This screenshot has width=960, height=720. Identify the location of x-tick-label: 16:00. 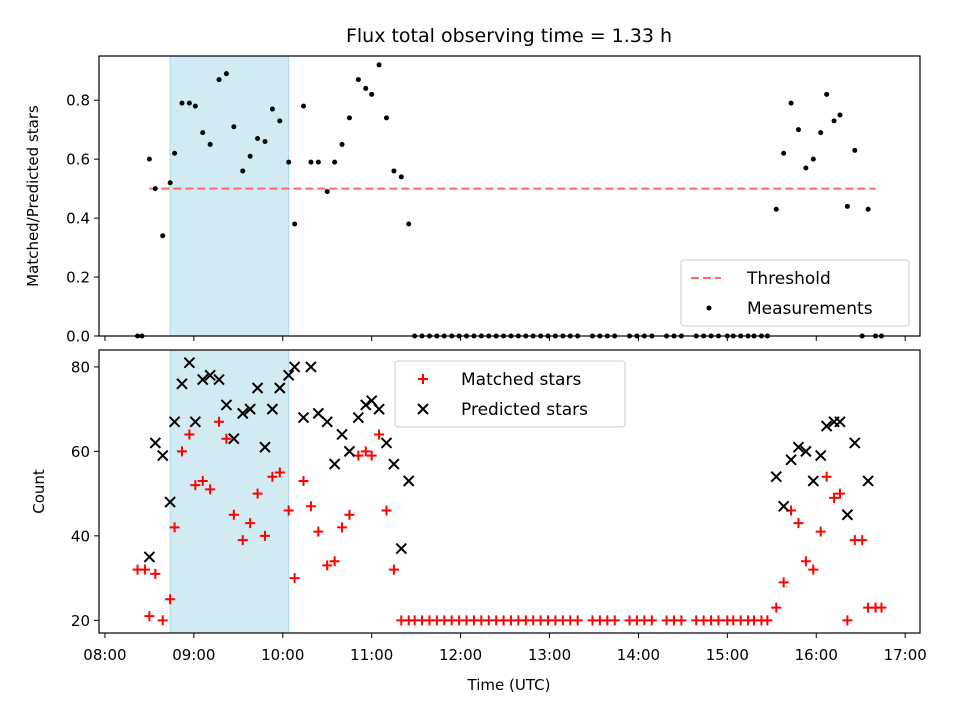
(816, 655).